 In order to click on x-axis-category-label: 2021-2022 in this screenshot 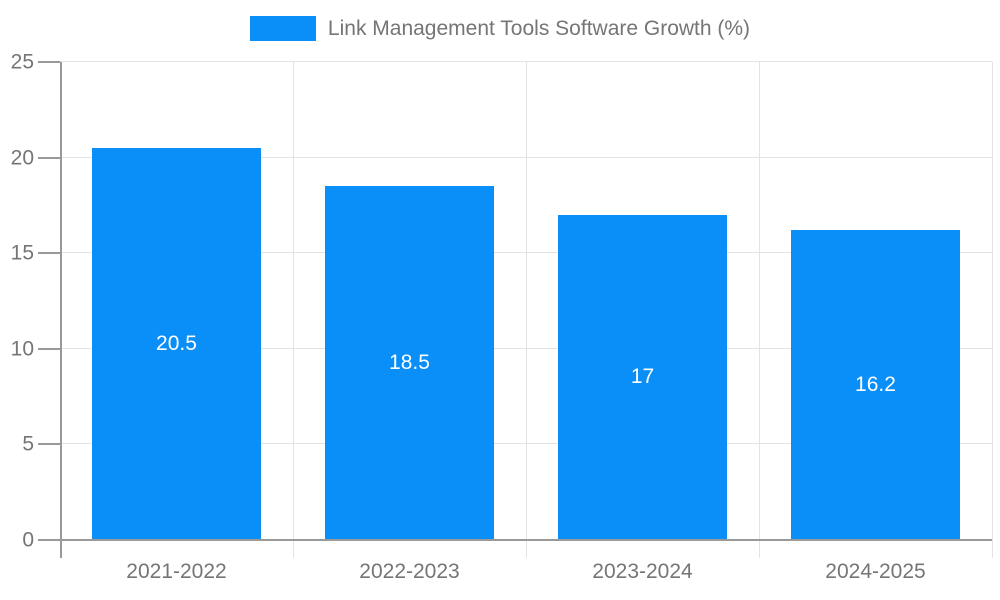, I will do `click(176, 571)`.